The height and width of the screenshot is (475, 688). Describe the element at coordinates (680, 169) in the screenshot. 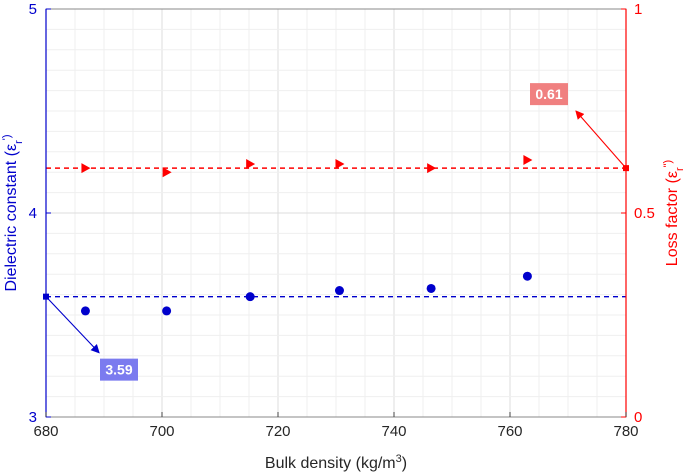

I see `y-right-axis-label-subscript: r` at that location.